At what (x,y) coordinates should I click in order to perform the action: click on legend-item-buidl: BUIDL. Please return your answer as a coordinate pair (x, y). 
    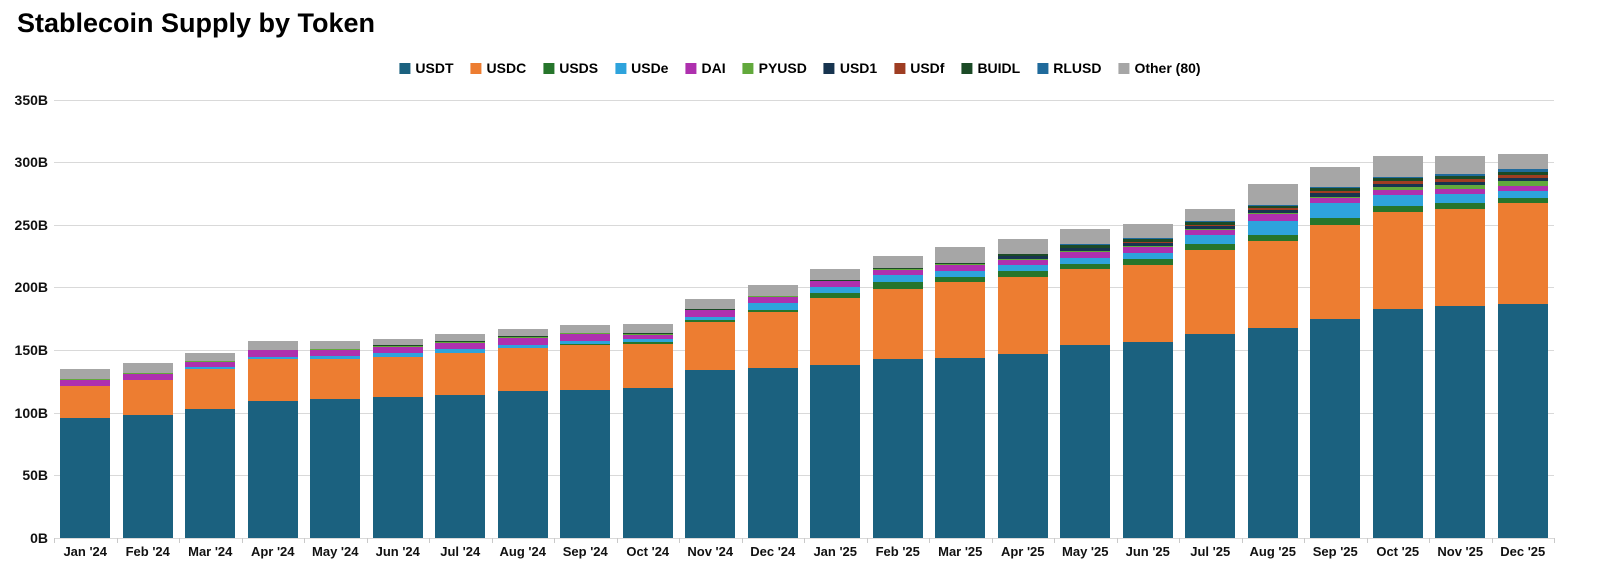
    Looking at the image, I should click on (990, 68).